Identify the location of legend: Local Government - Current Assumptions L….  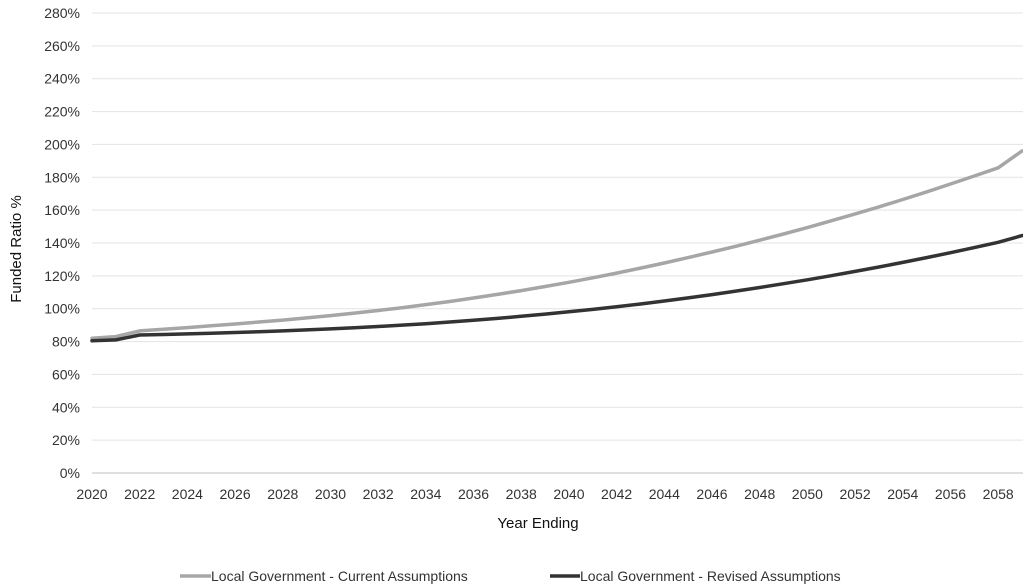
(510, 576).